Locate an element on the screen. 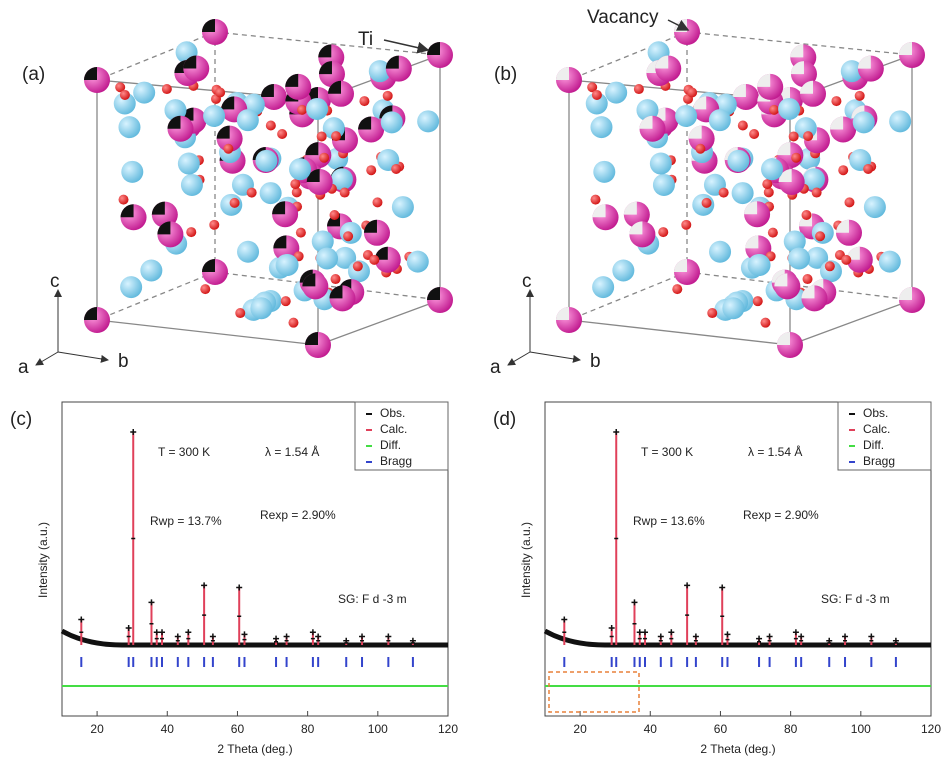  x-tick-label: 40 is located at coordinates (168, 729).